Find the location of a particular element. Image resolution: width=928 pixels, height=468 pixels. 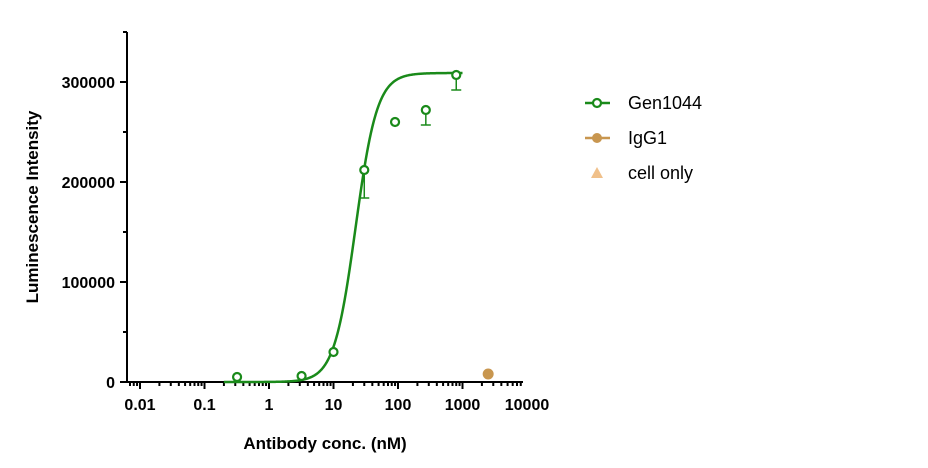

y-tick-label: 0 is located at coordinates (110, 383).